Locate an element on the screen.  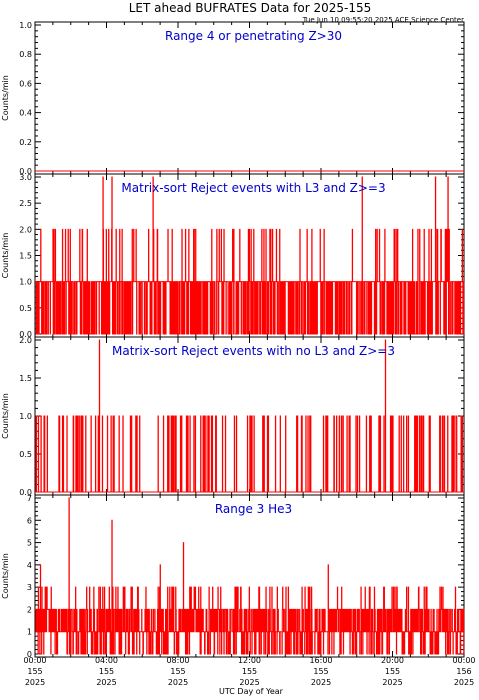
y-tick-label: 3.0 is located at coordinates (25, 177).